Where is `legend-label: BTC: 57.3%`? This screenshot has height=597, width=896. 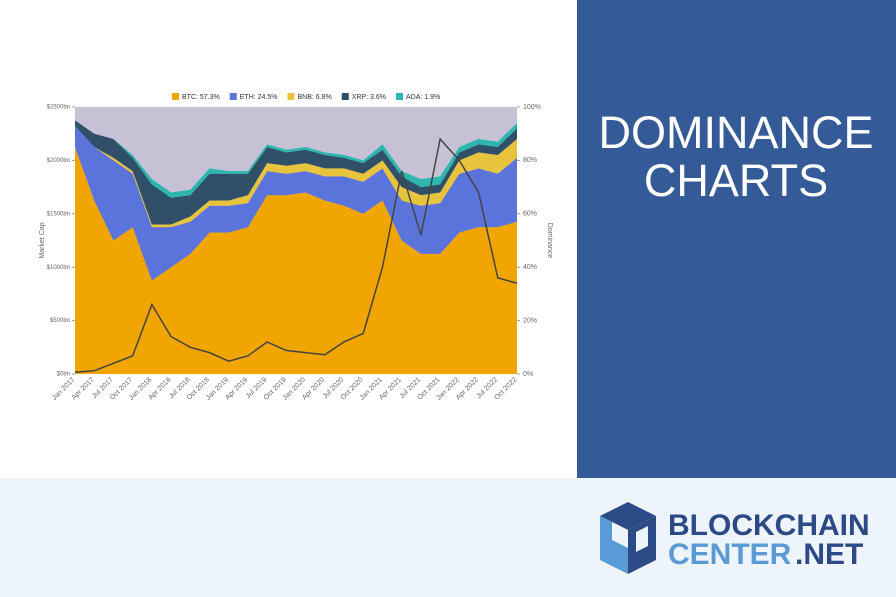
legend-label: BTC: 57.3% is located at coordinates (201, 97).